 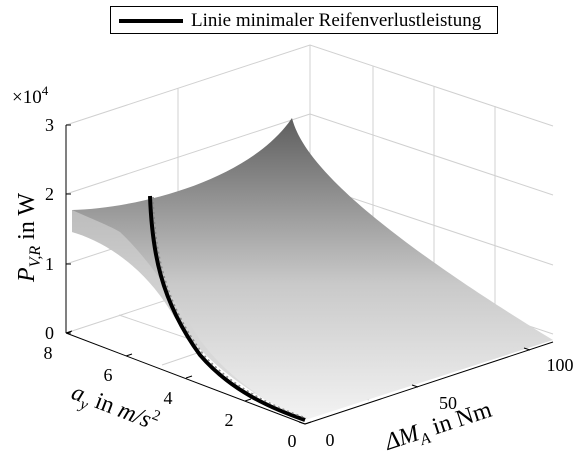 I want to click on y-axis-title: ay in m/s2, so click(x=114, y=408).